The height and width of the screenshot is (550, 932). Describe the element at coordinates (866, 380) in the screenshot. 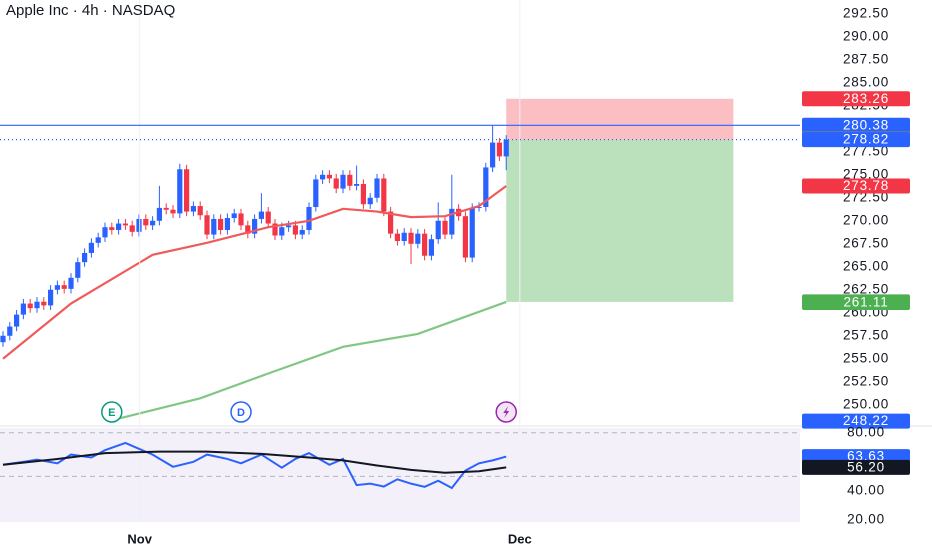

I see `y-tick-label: 252.50` at that location.